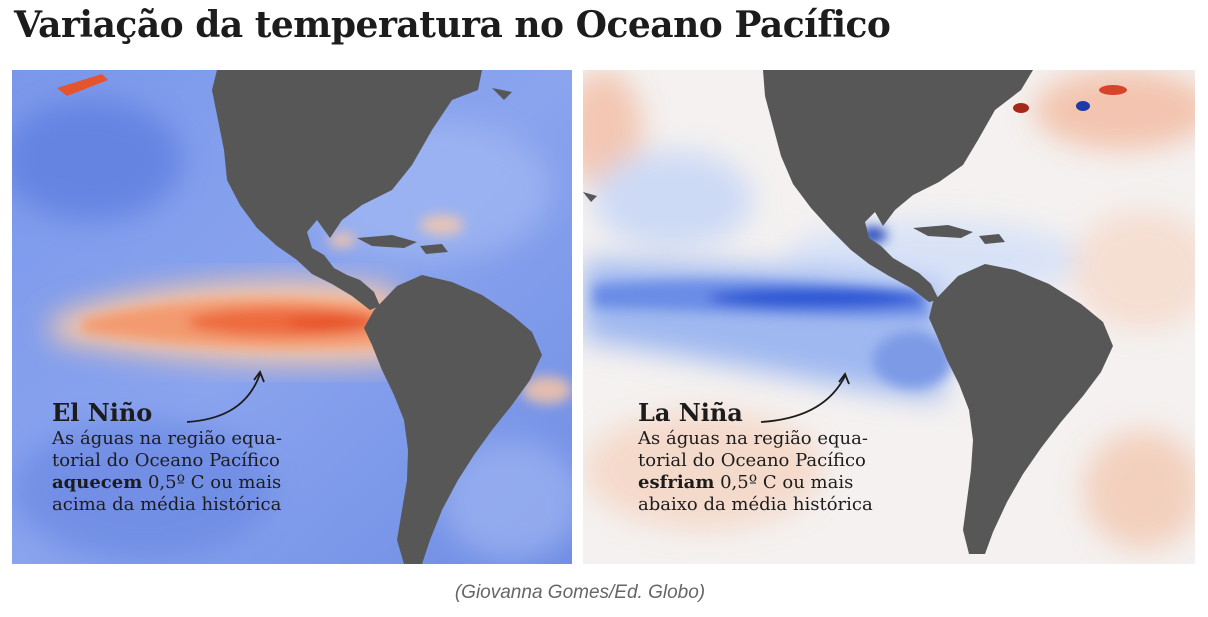 The image size is (1208, 617). I want to click on la-nina-line-3-rest: 0,5º C ou mais, so click(784, 483).